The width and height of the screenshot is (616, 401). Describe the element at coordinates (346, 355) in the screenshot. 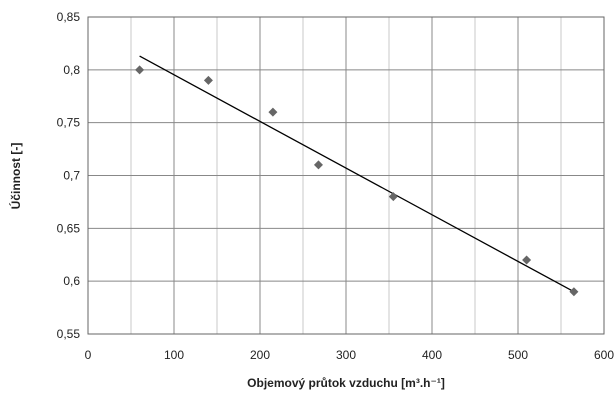

I see `x-tick-label: 300` at that location.